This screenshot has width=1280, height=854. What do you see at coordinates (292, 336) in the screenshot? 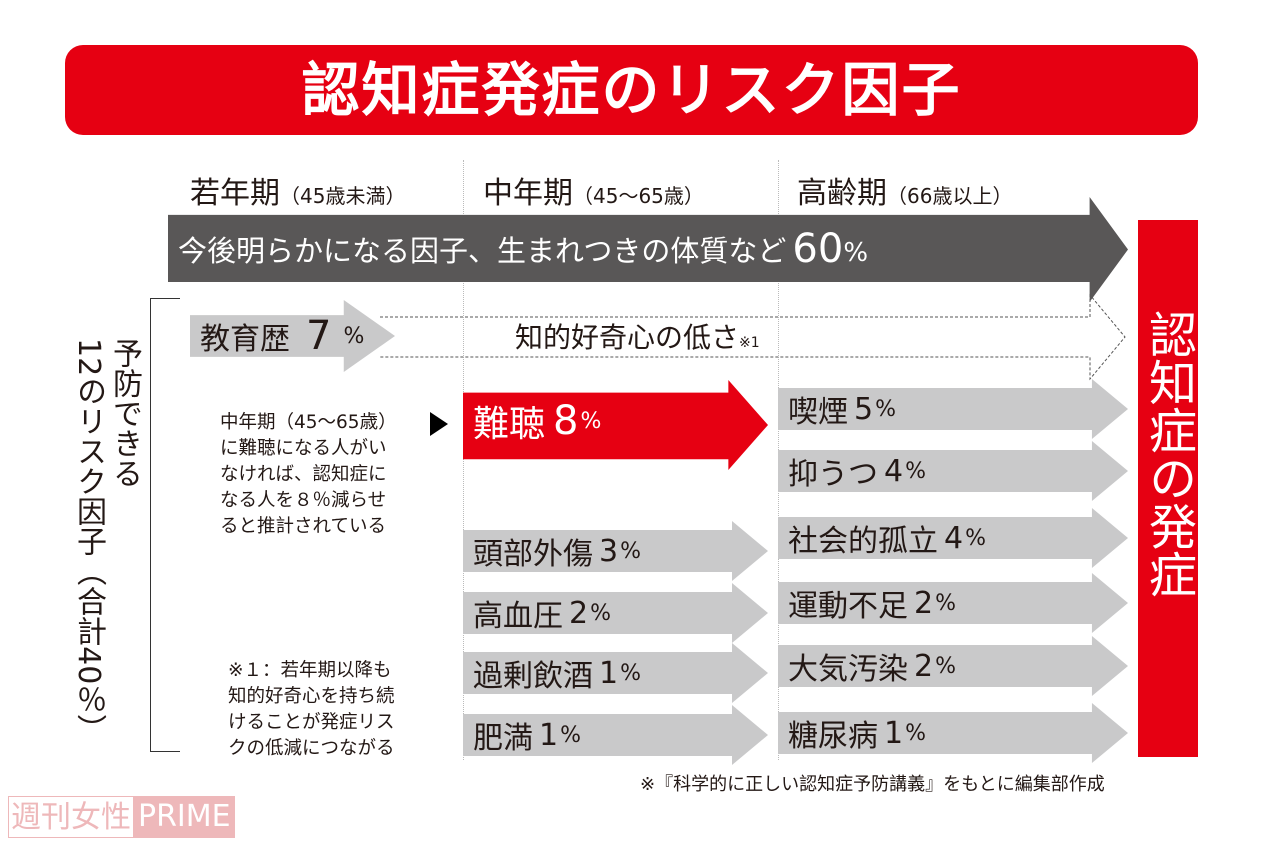
I see `factor-education: 教育歴 7%` at bounding box center [292, 336].